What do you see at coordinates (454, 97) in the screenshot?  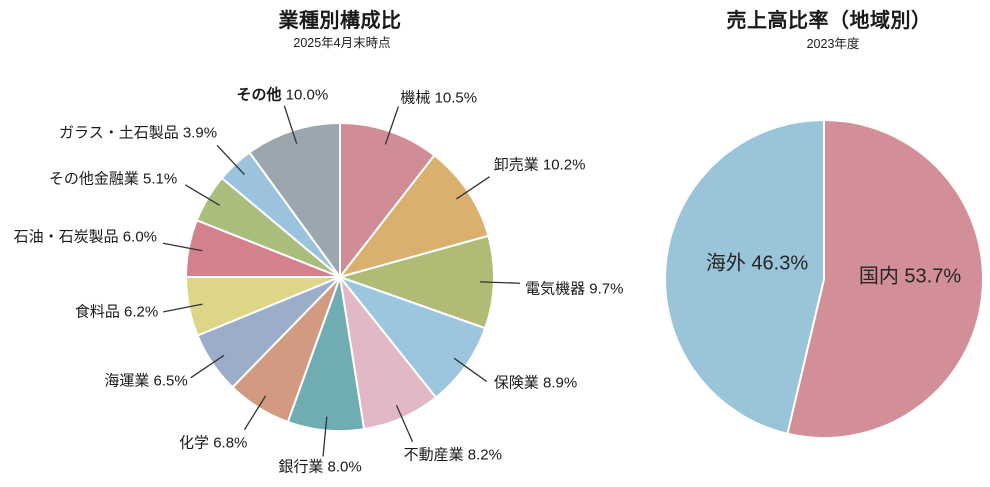 I see `industry-slice-value-0: 10.5%` at bounding box center [454, 97].